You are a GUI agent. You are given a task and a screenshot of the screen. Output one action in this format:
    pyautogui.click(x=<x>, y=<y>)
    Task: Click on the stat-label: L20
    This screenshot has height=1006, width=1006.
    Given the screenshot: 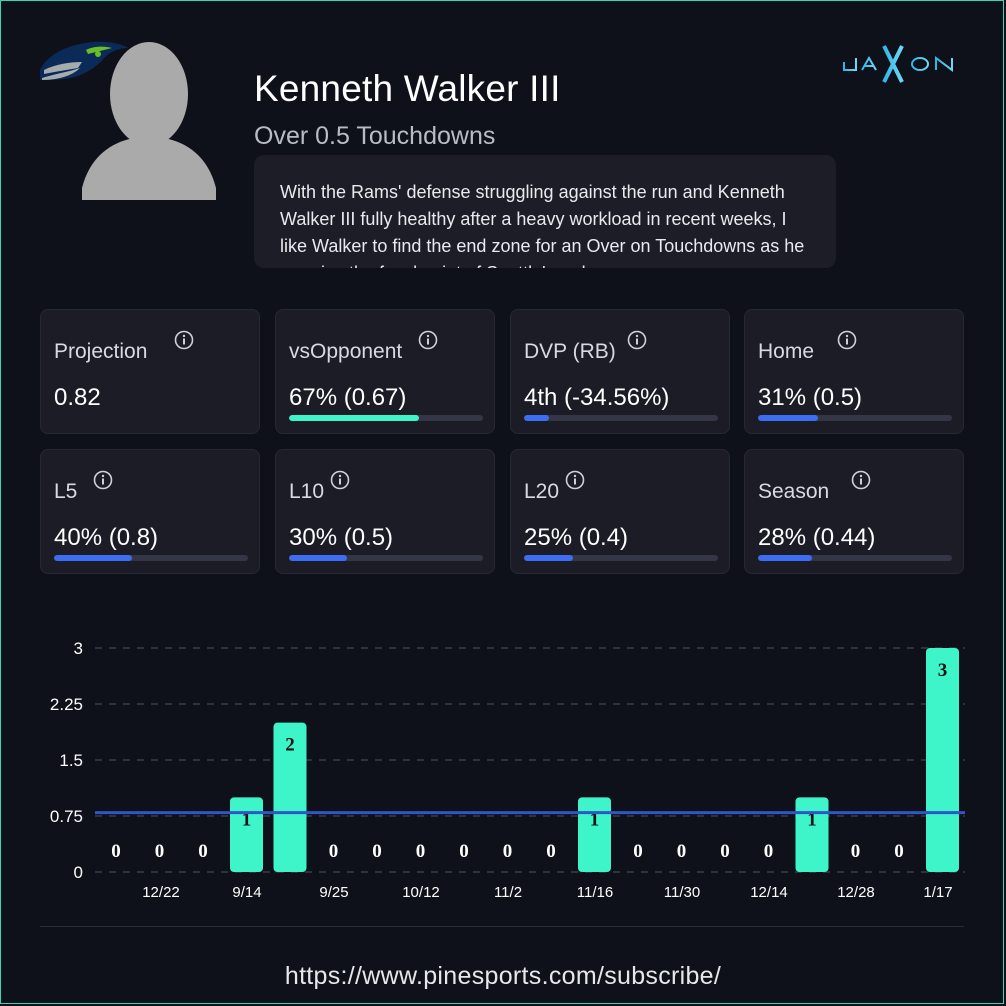 What is the action you would take?
    pyautogui.click(x=542, y=491)
    